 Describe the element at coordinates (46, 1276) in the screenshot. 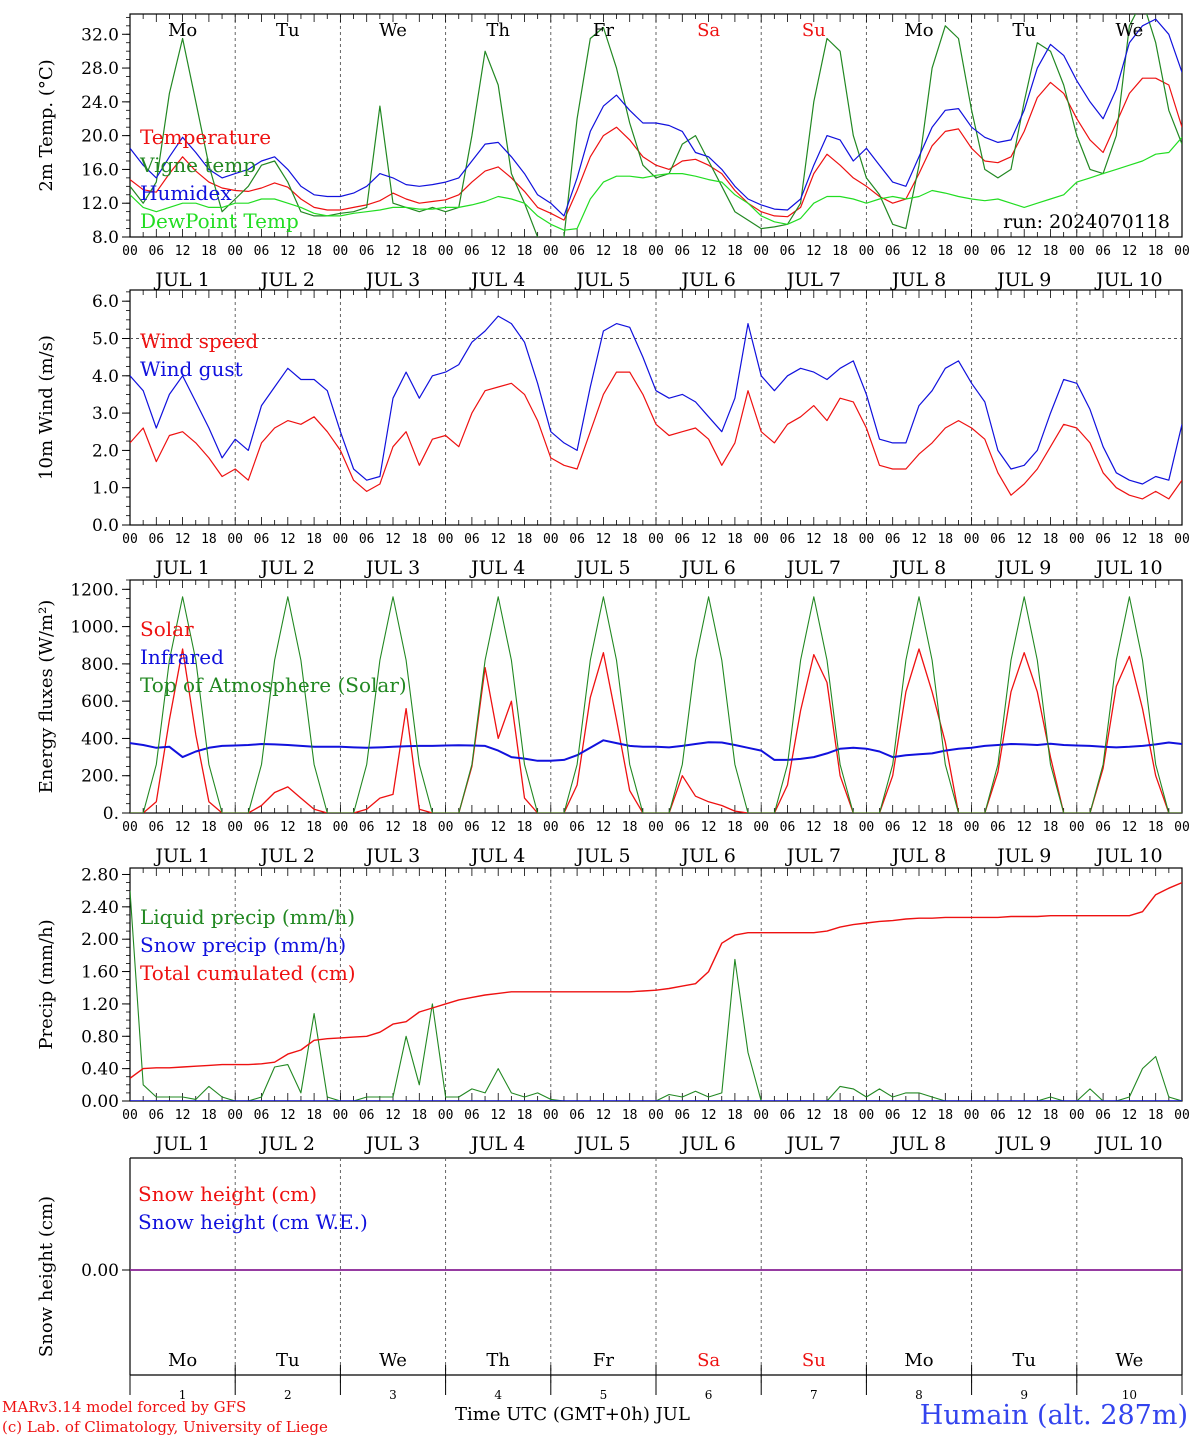

I see `y-axis-label: Snow height (cm)` at that location.